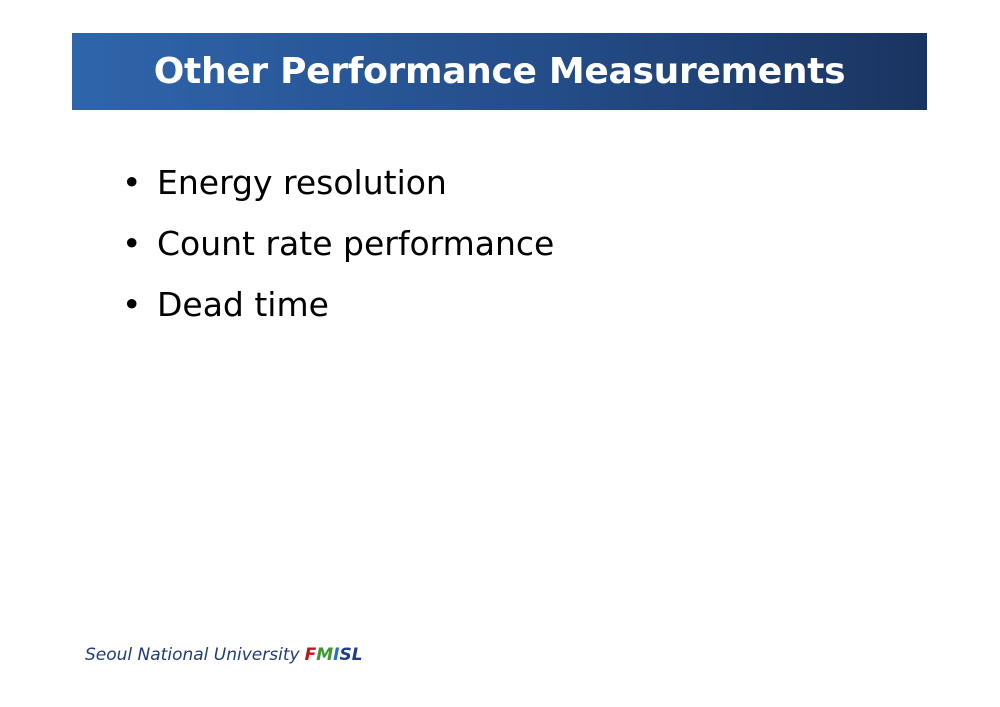 The image size is (1000, 707). Describe the element at coordinates (310, 655) in the screenshot. I see `logo-letter: F` at that location.